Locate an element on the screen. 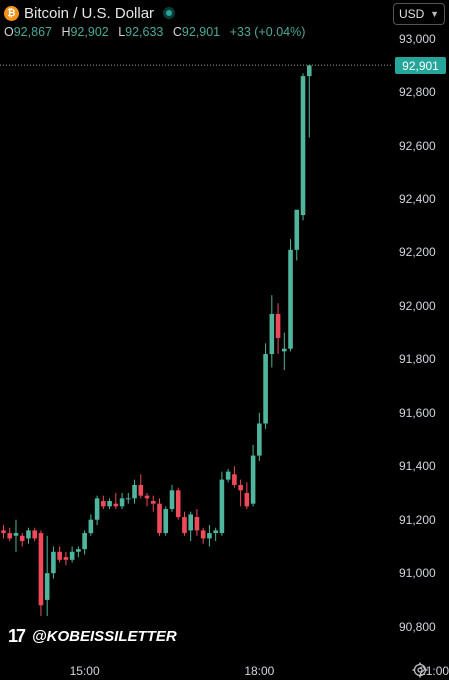  price-change: +33 (+0.04%) is located at coordinates (267, 32).